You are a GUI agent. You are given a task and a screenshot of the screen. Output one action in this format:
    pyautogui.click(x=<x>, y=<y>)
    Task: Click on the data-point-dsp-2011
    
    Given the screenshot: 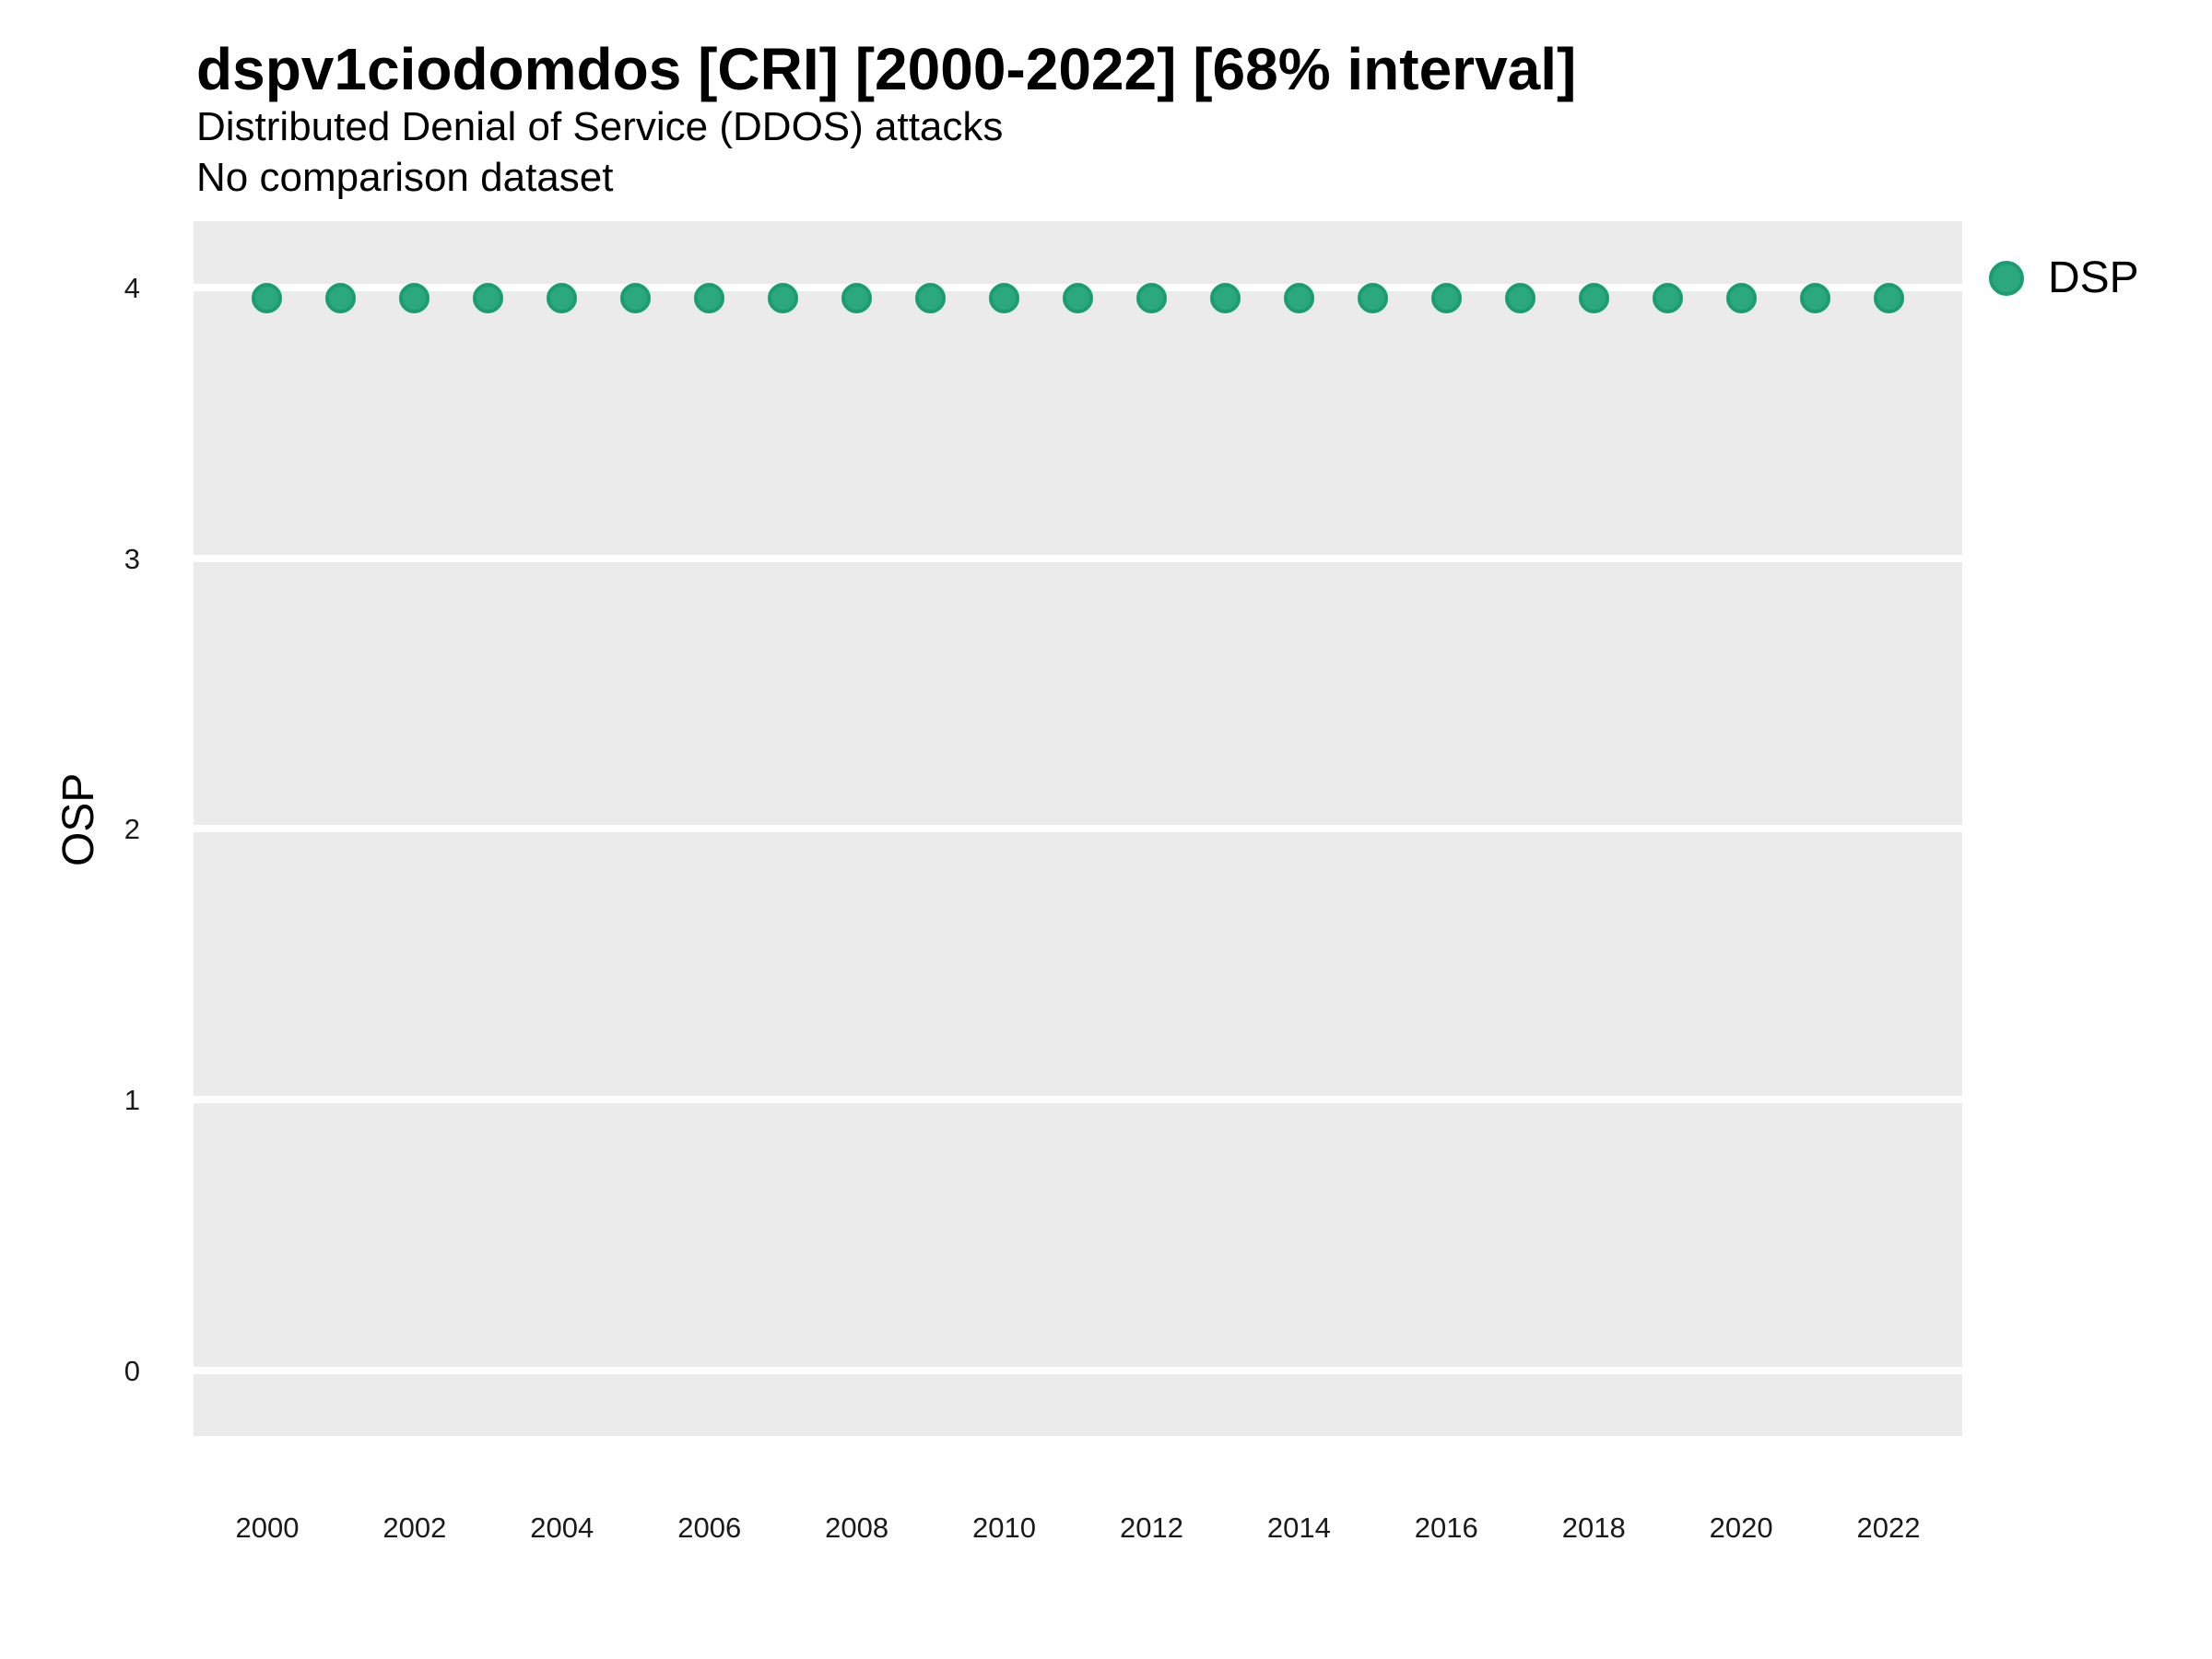 What is the action you would take?
    pyautogui.click(x=1078, y=298)
    